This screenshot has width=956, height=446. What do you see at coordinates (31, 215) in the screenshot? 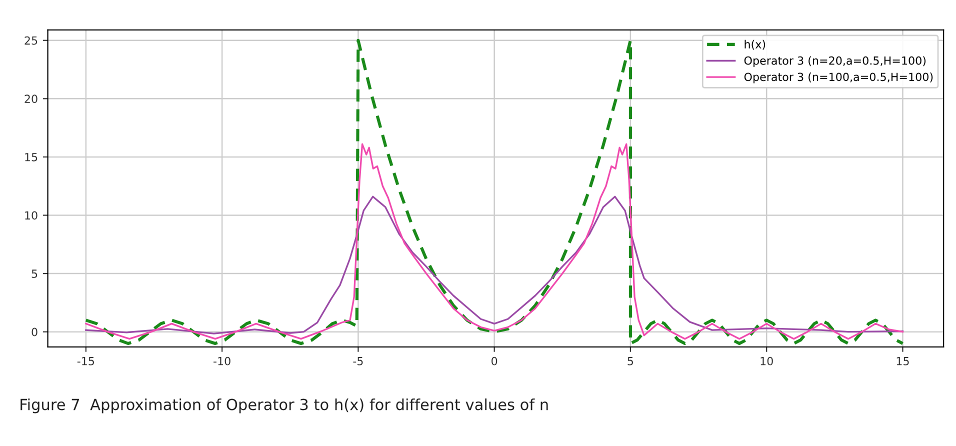
I see `y-tick-label: 10` at bounding box center [31, 215].